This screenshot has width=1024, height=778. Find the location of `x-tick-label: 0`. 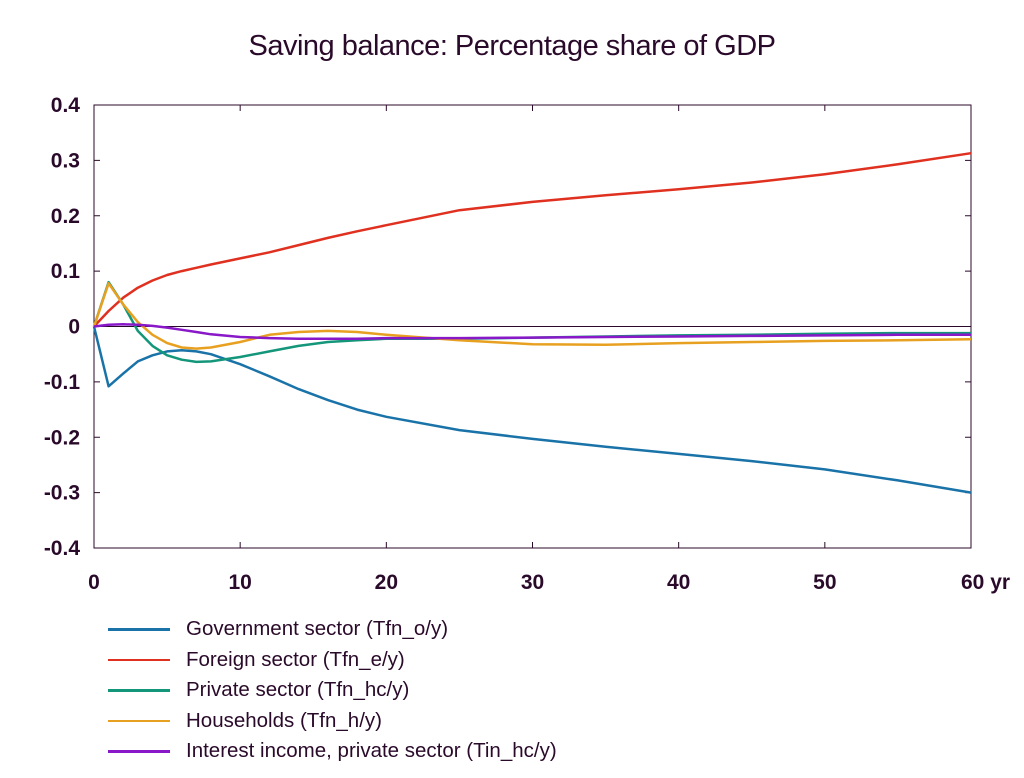

x-tick-label: 0 is located at coordinates (94, 582).